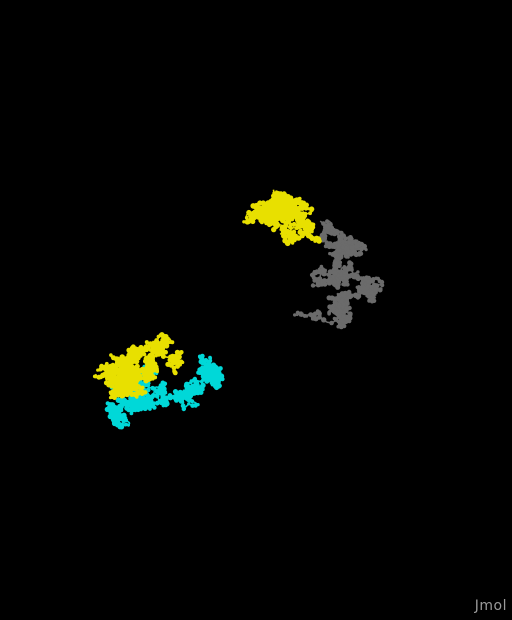 The height and width of the screenshot is (620, 512). What do you see at coordinates (339, 274) in the screenshot?
I see `chain-gray` at bounding box center [339, 274].